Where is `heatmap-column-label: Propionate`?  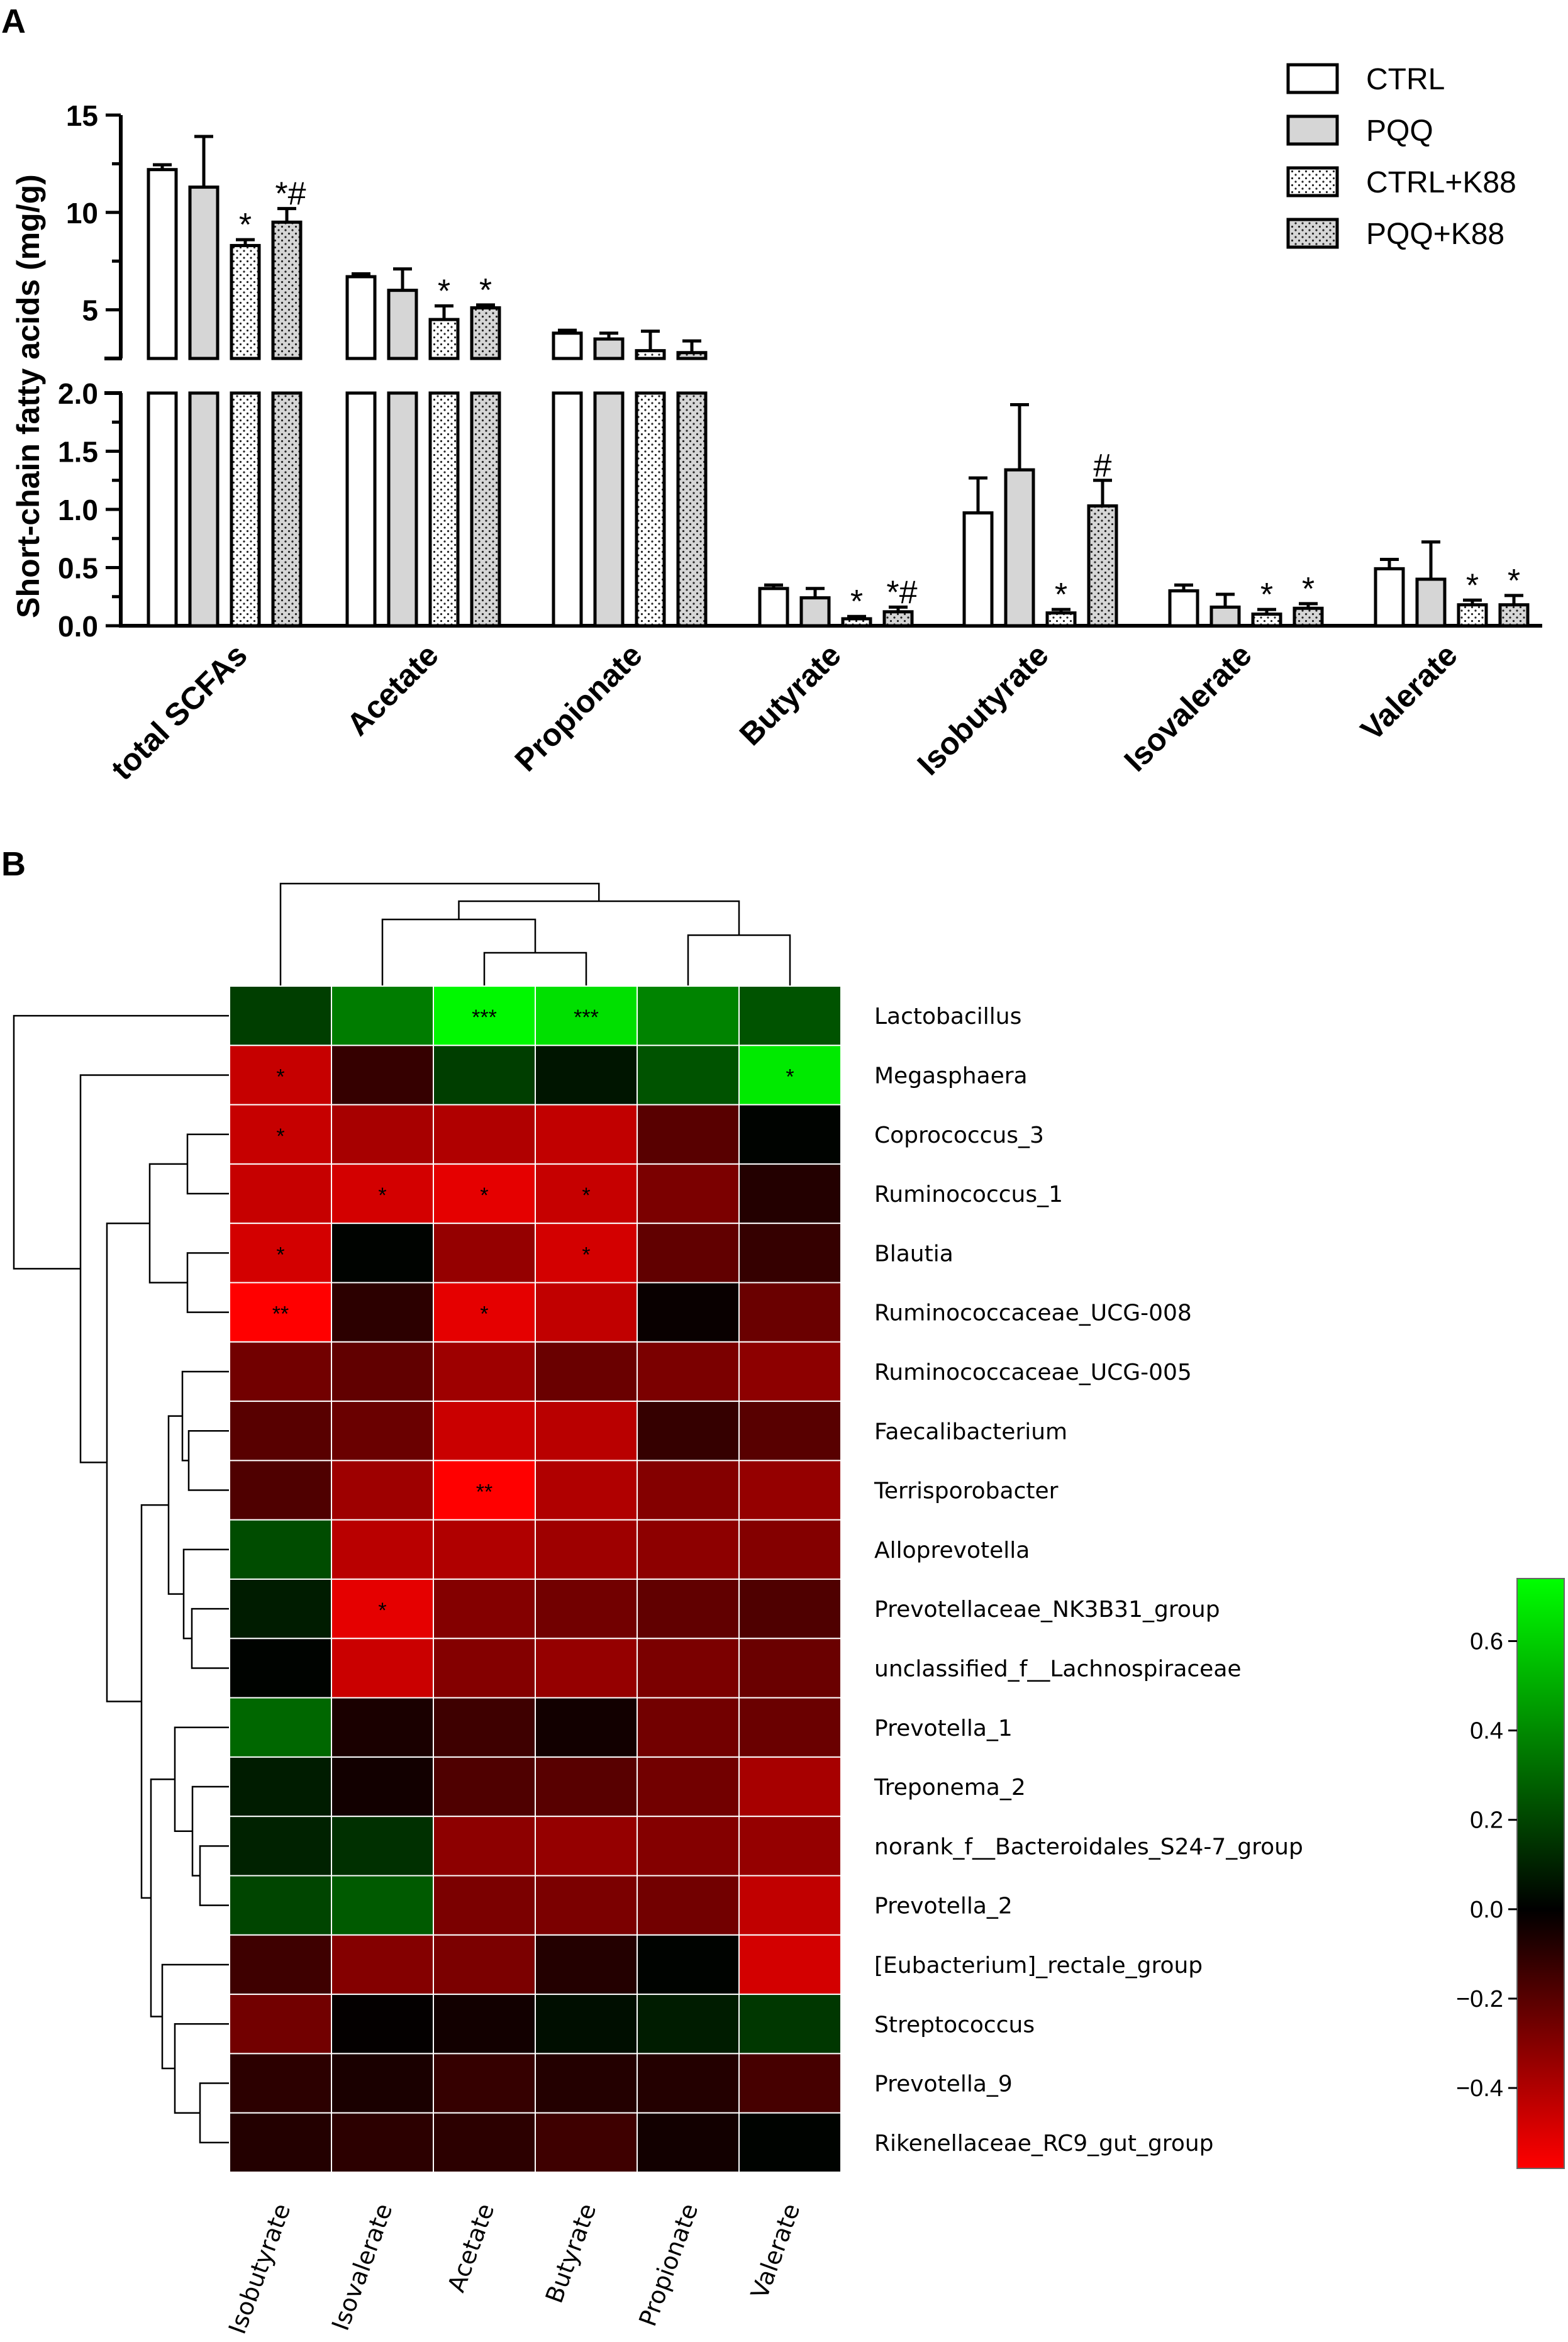 heatmap-column-label: Propionate is located at coordinates (668, 2265).